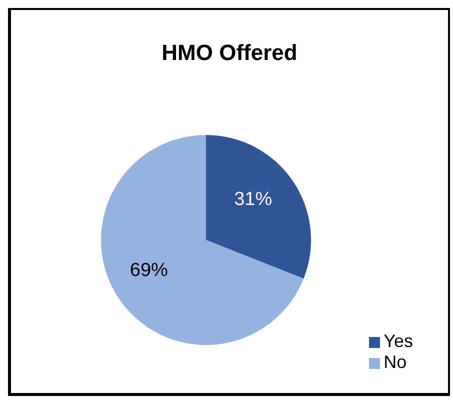 The width and height of the screenshot is (453, 407). Describe the element at coordinates (398, 341) in the screenshot. I see `legend-label: Yes` at that location.